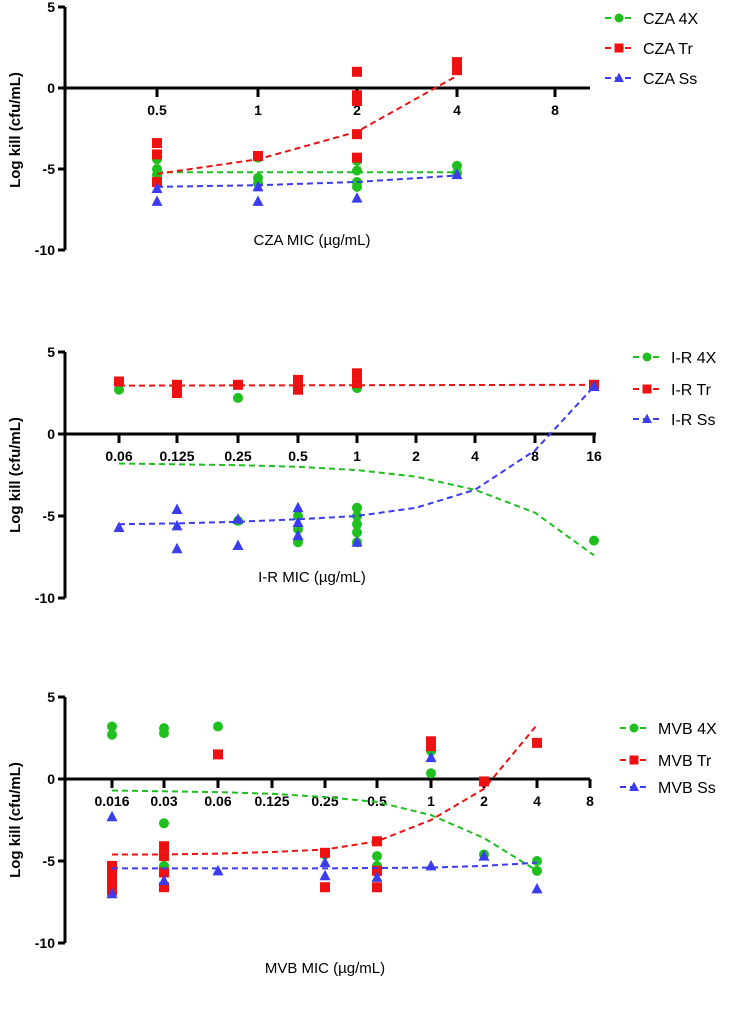 The image size is (733, 1013). I want to click on legend-item: I-R 4X, so click(675, 358).